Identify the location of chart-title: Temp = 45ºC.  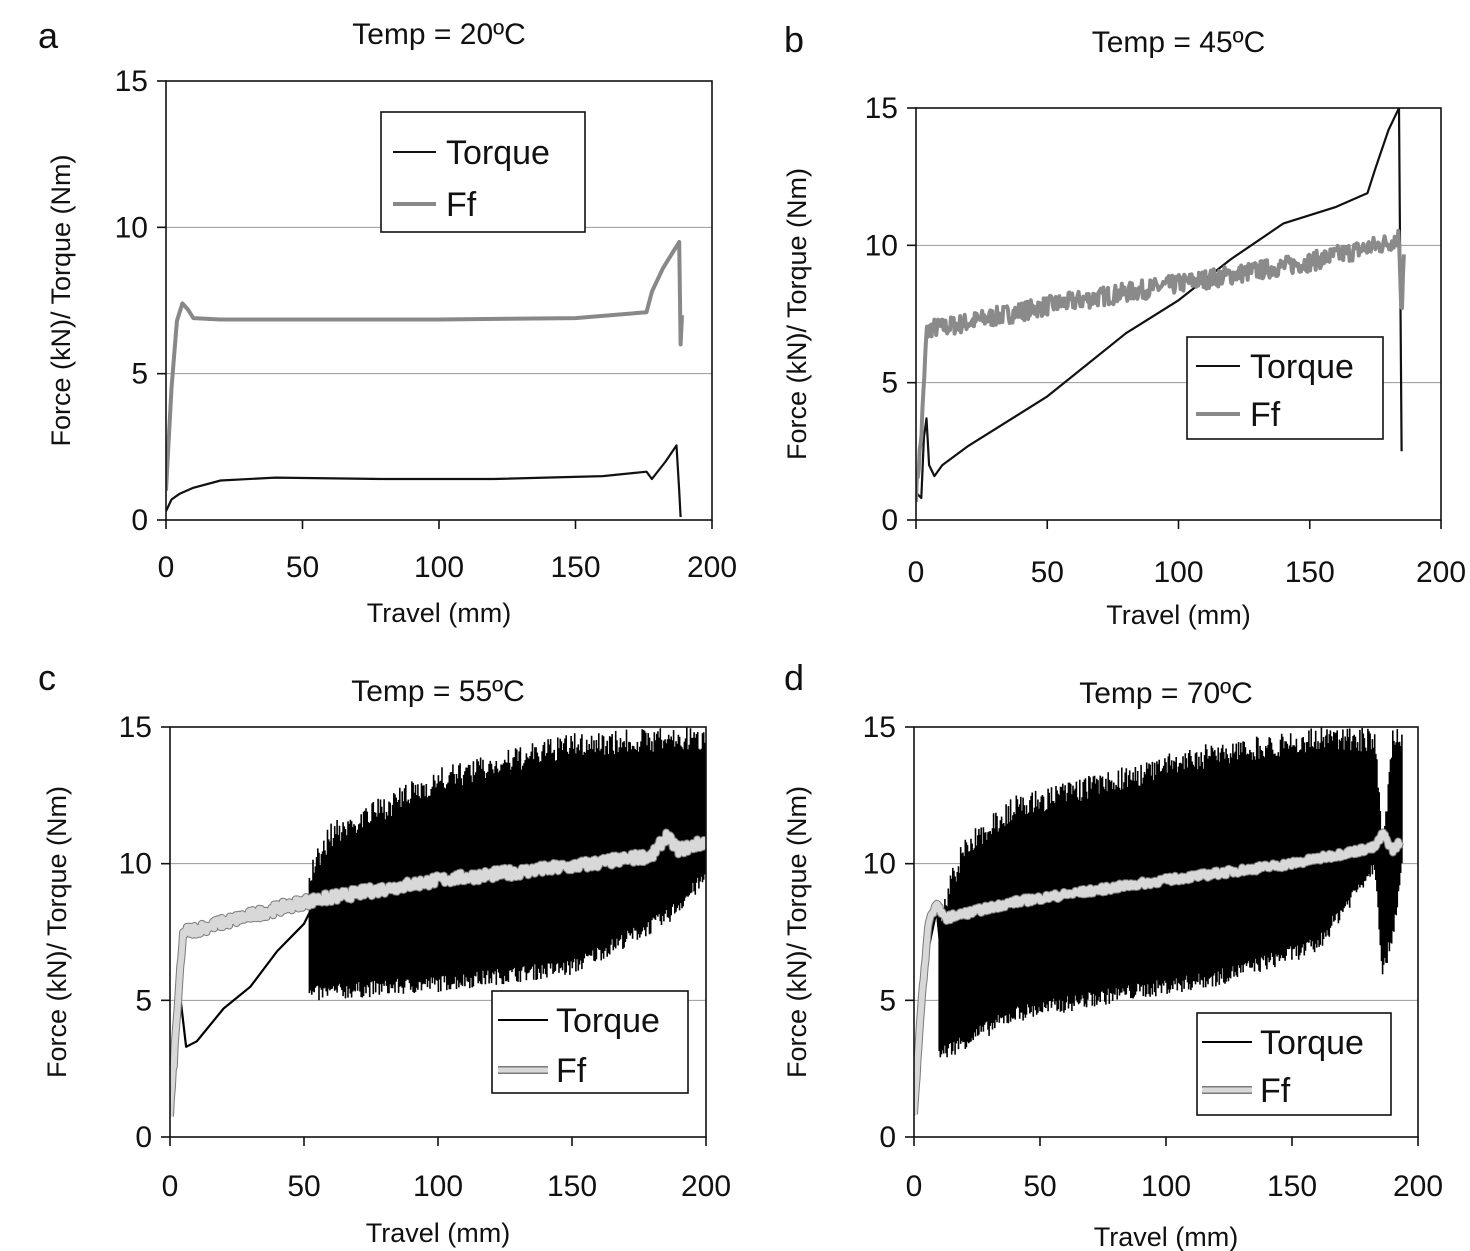
(1179, 42).